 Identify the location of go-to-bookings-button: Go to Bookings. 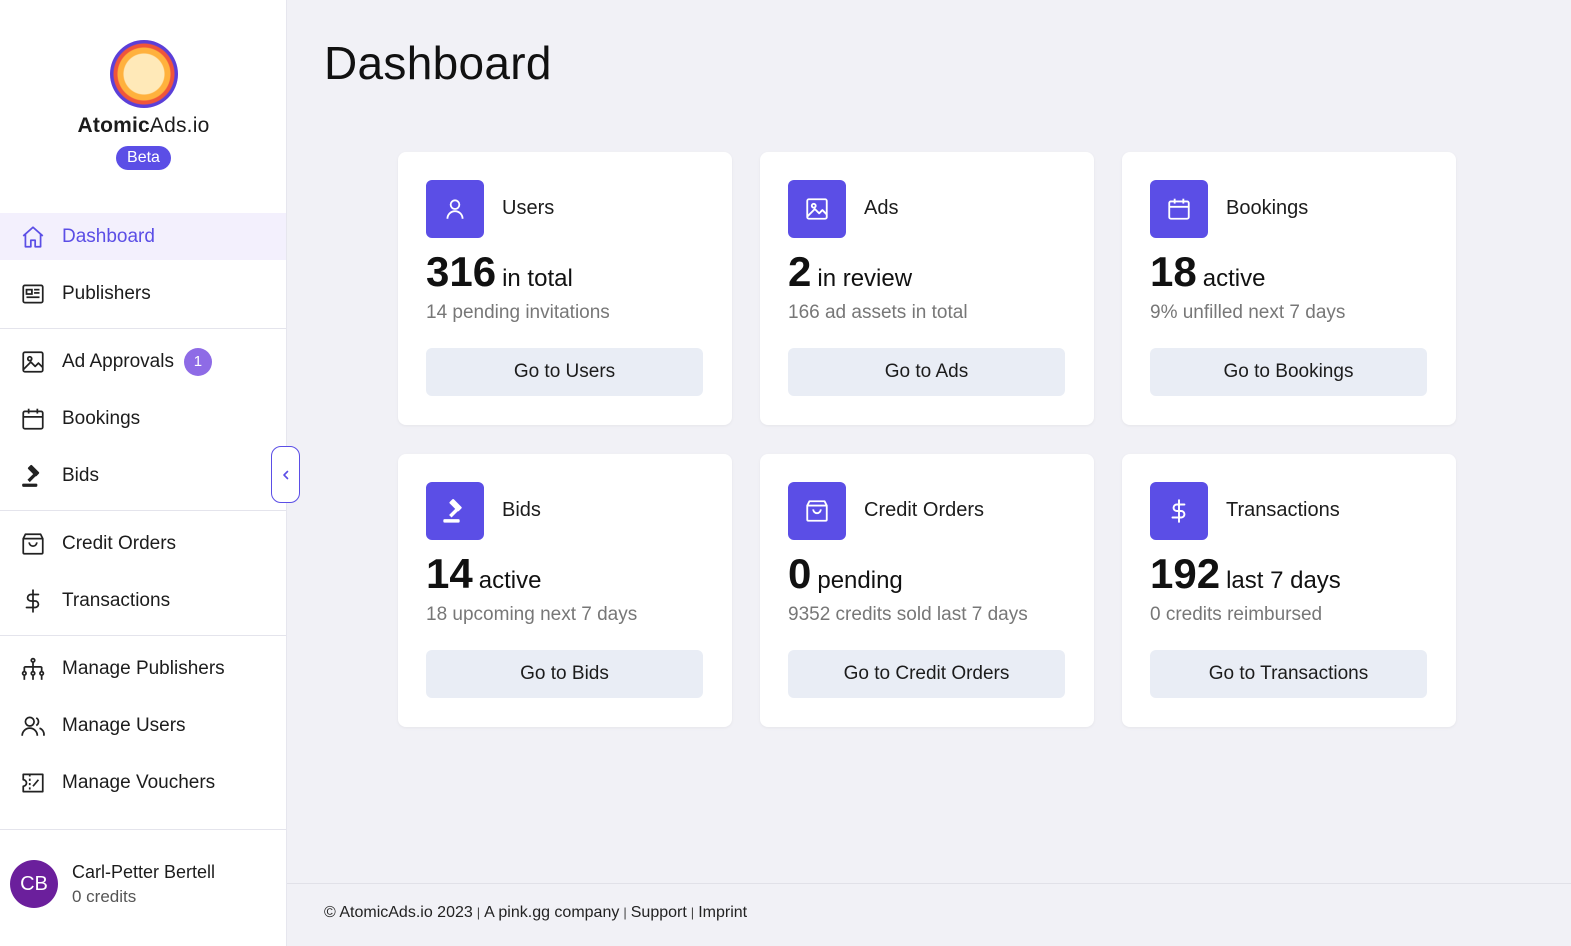
(1288, 372).